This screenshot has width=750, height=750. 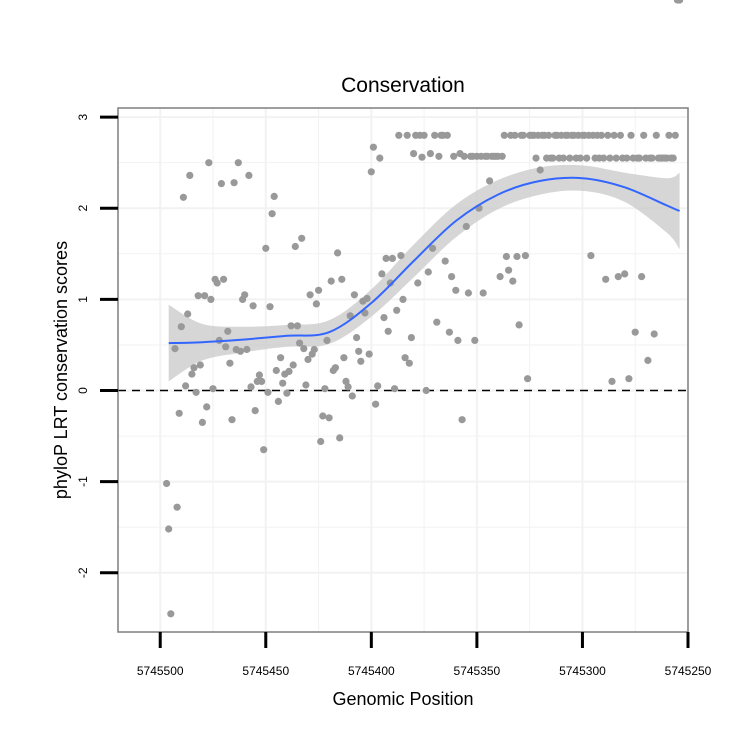 I want to click on x-tick-label: 5745350, so click(x=477, y=671).